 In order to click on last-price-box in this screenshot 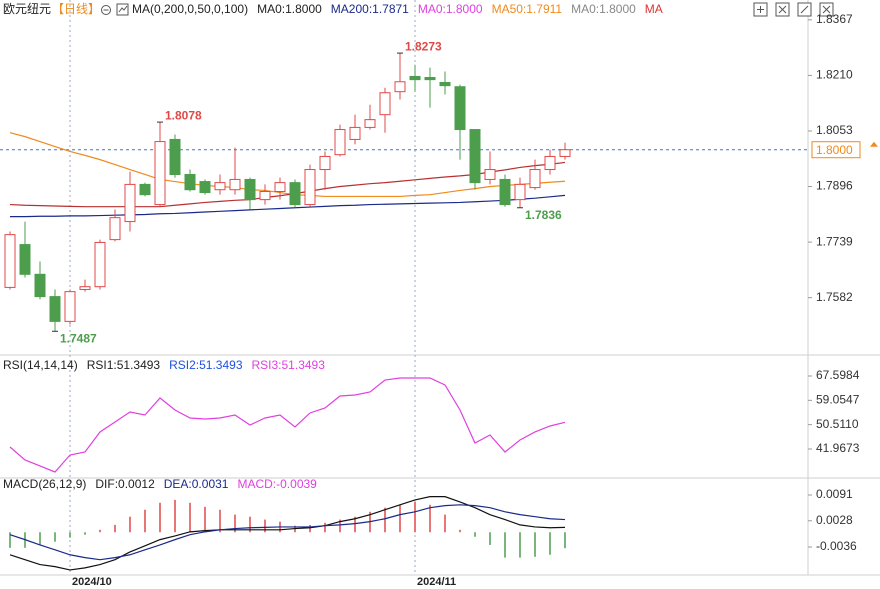, I will do `click(836, 150)`.